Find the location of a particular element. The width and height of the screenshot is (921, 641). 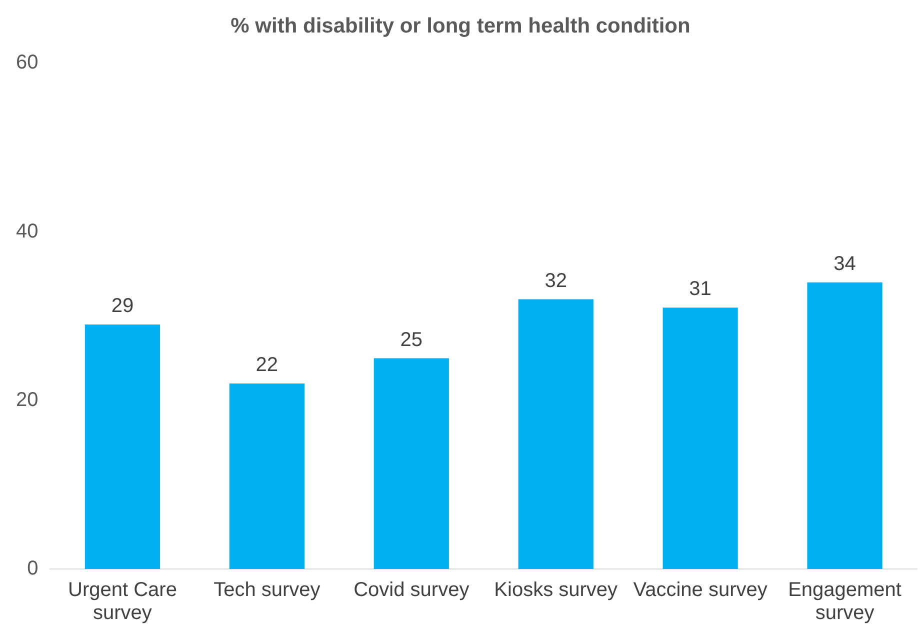

x-tick-label: Vaccine survey is located at coordinates (700, 590).